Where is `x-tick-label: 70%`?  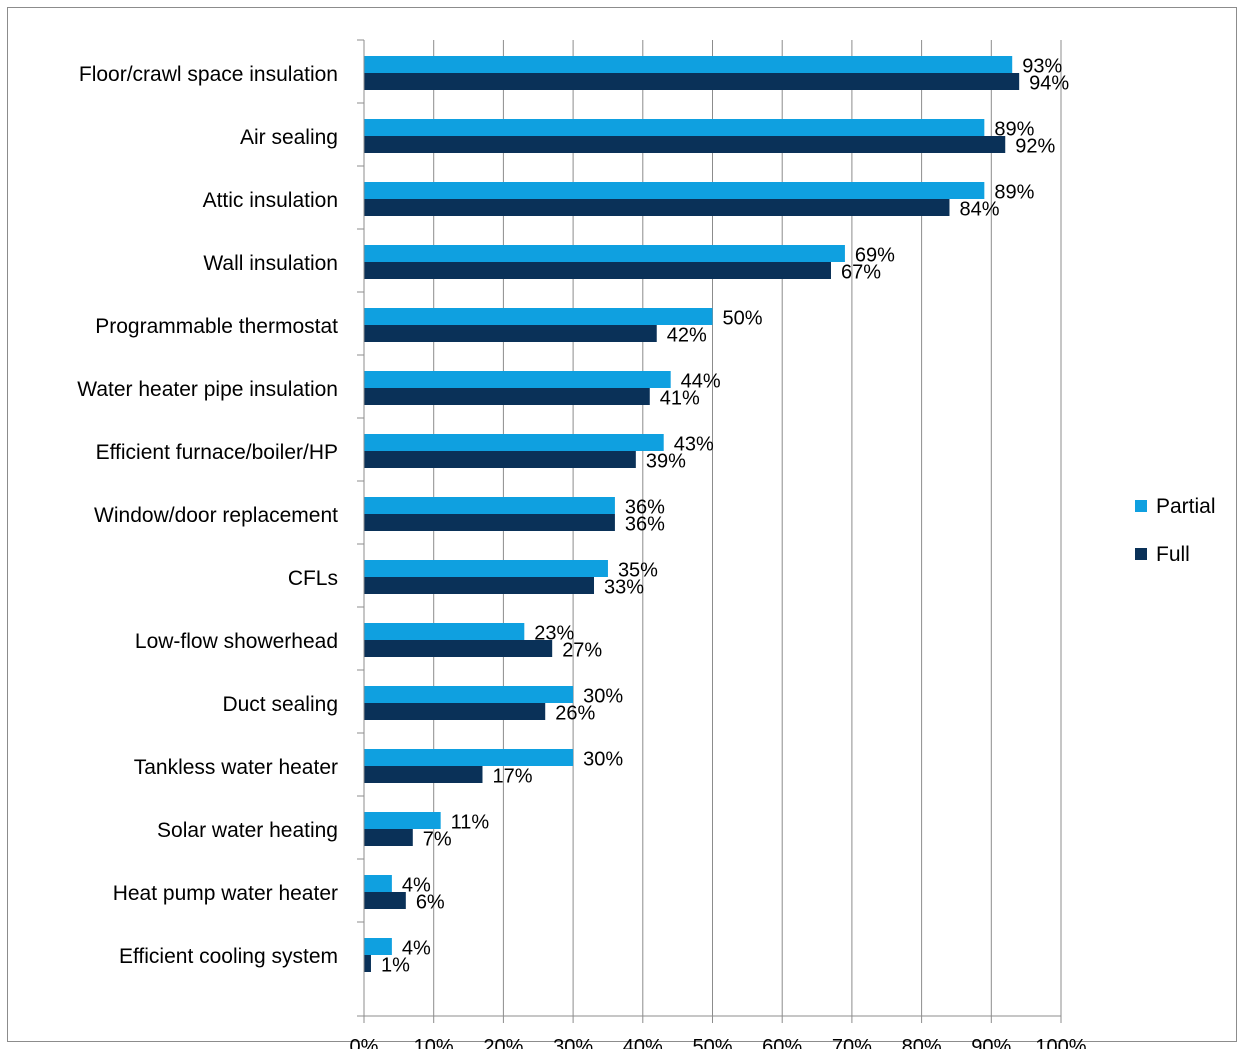
x-tick-label: 70% is located at coordinates (852, 1042).